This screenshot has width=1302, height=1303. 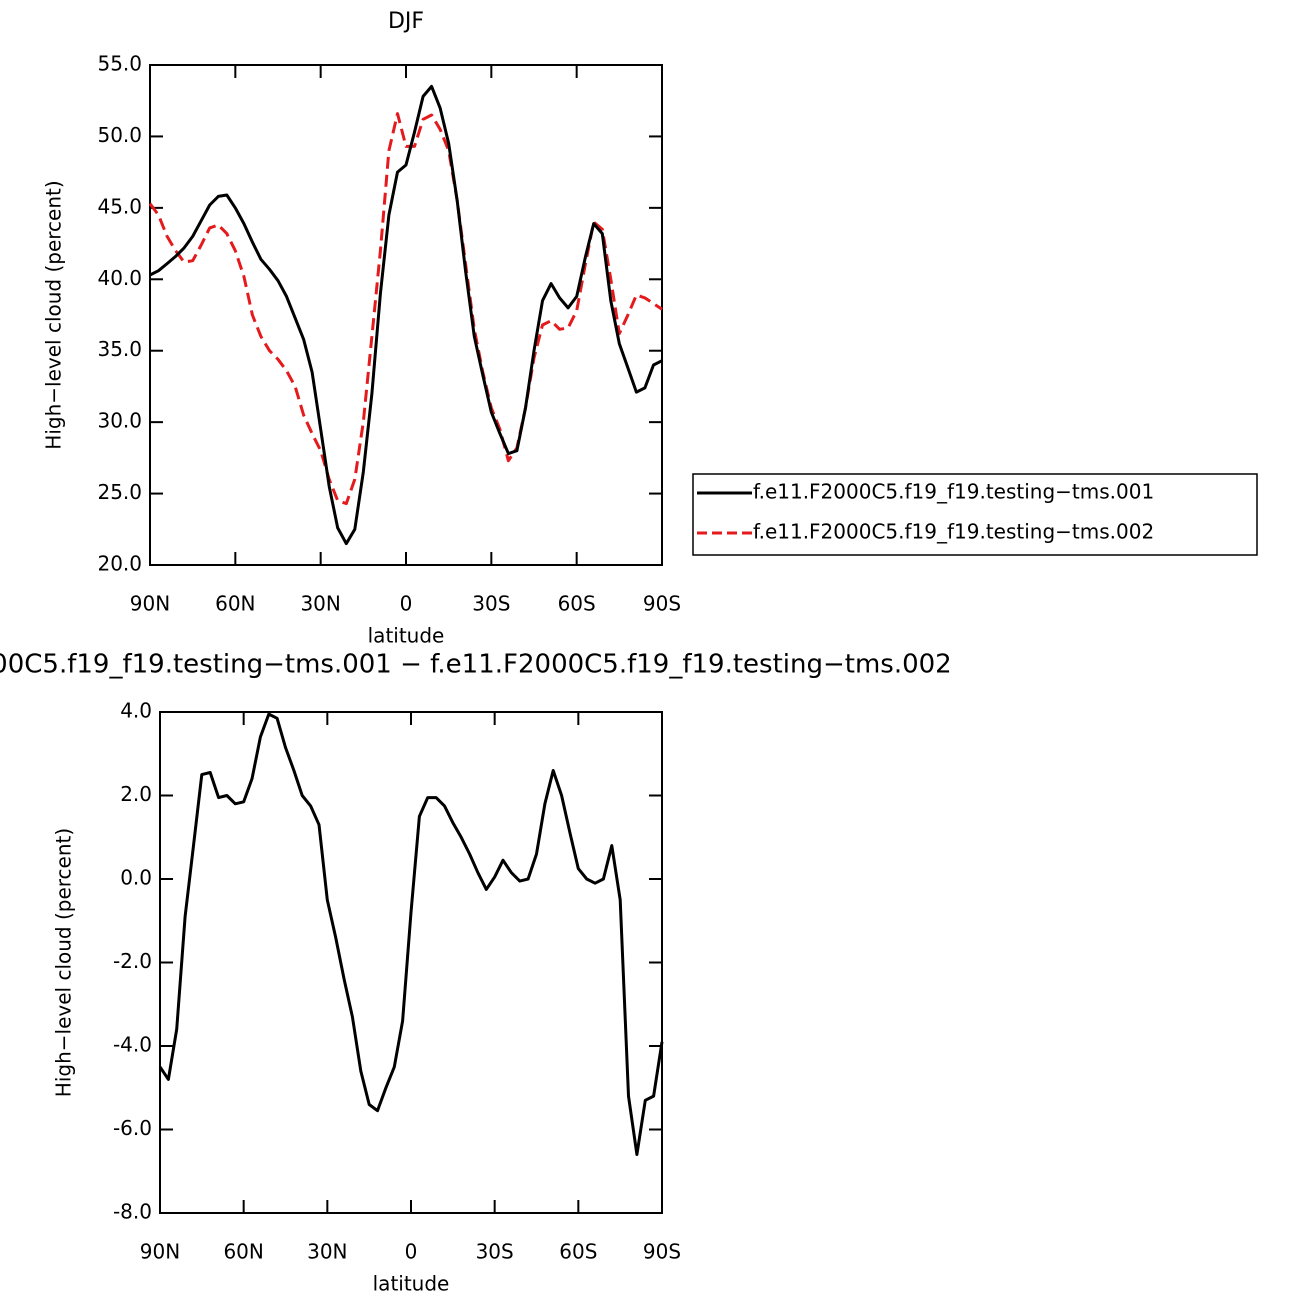 I want to click on legend-label: f.e11.F2000C5.f19_f19.testing−tms.001, so click(x=953, y=492).